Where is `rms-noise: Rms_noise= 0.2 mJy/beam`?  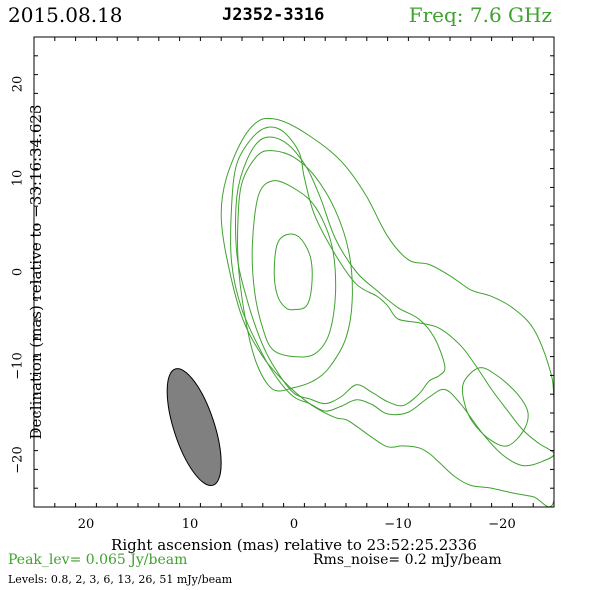 rms-noise: Rms_noise= 0.2 mJy/beam is located at coordinates (407, 560).